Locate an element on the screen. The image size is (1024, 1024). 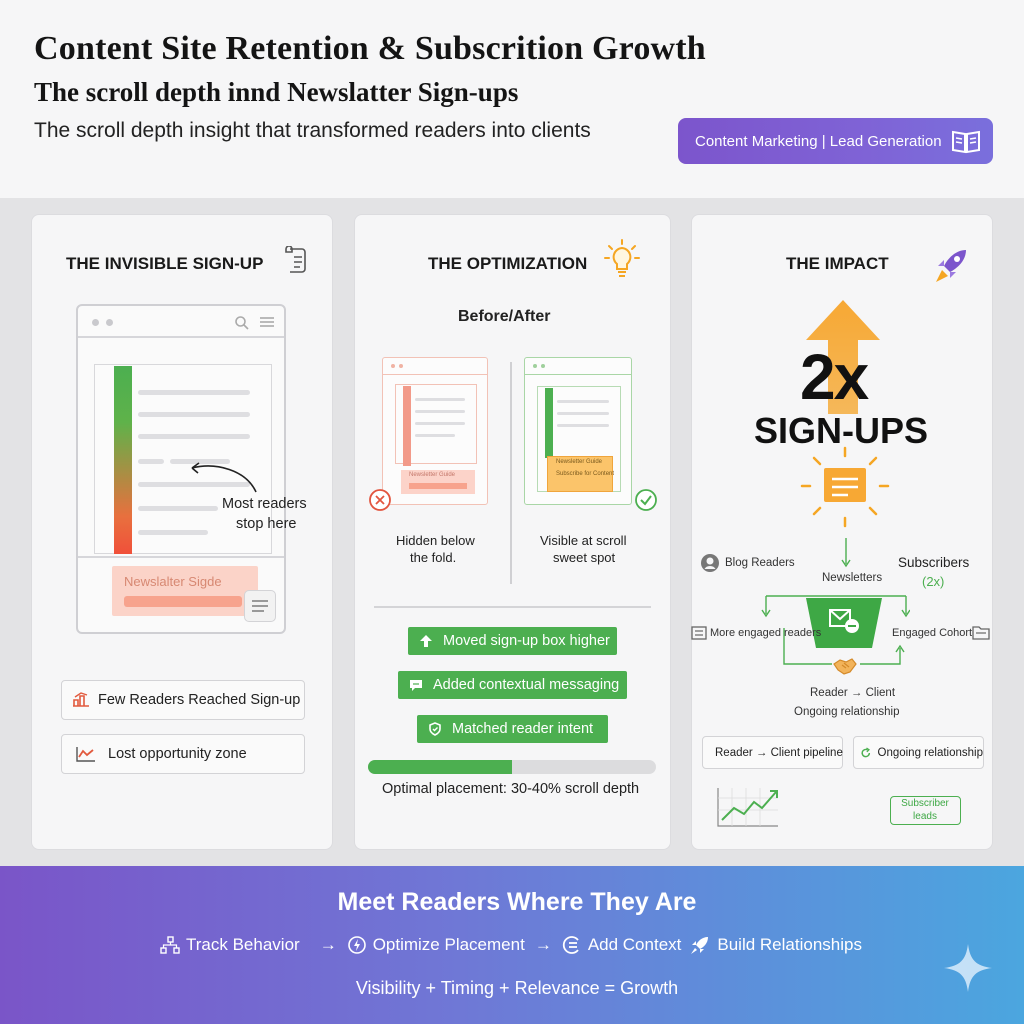
lightning-circle-icon is located at coordinates (356, 945).